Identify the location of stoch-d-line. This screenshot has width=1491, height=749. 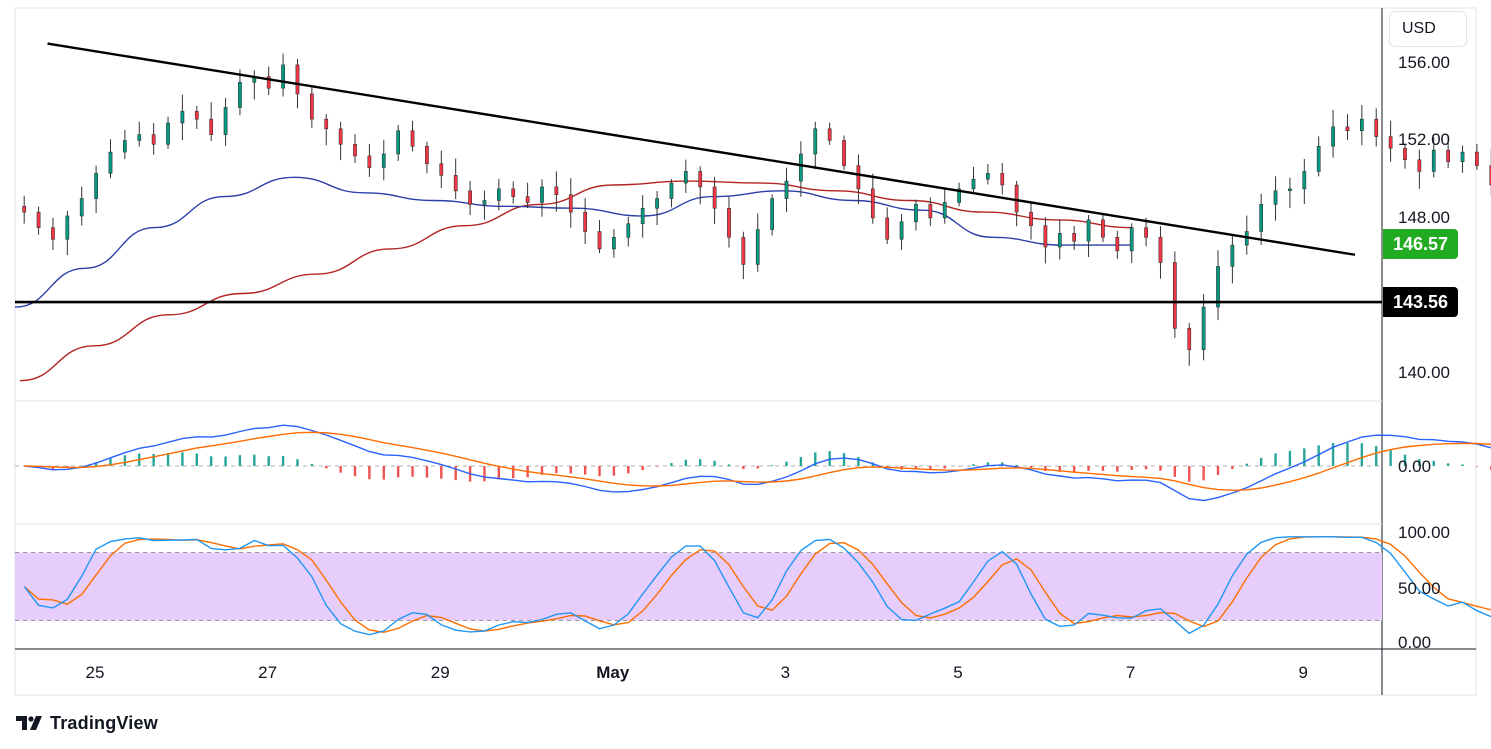
(757, 585).